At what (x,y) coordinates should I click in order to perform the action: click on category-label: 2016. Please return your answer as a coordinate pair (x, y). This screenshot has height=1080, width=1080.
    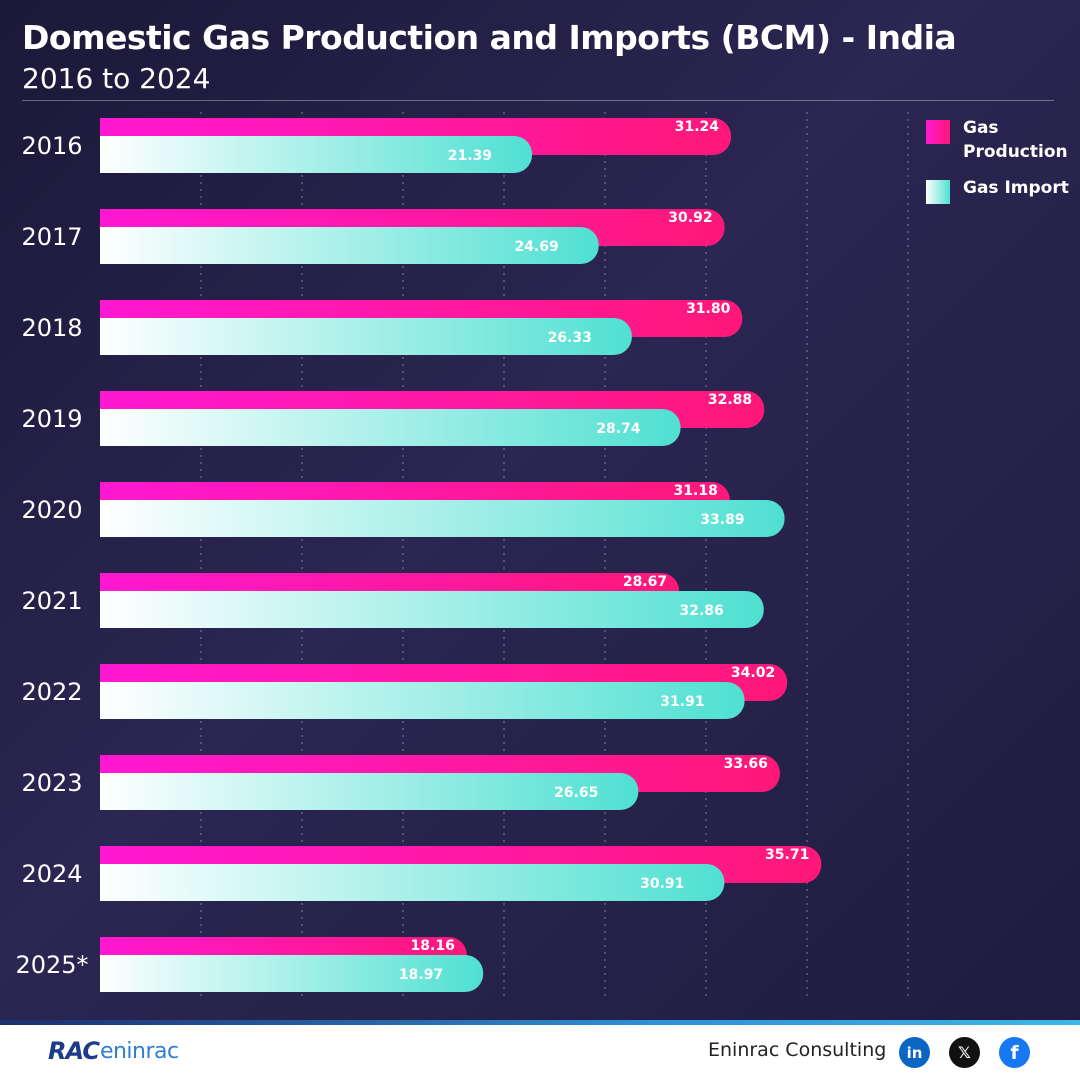
    Looking at the image, I should click on (51, 146).